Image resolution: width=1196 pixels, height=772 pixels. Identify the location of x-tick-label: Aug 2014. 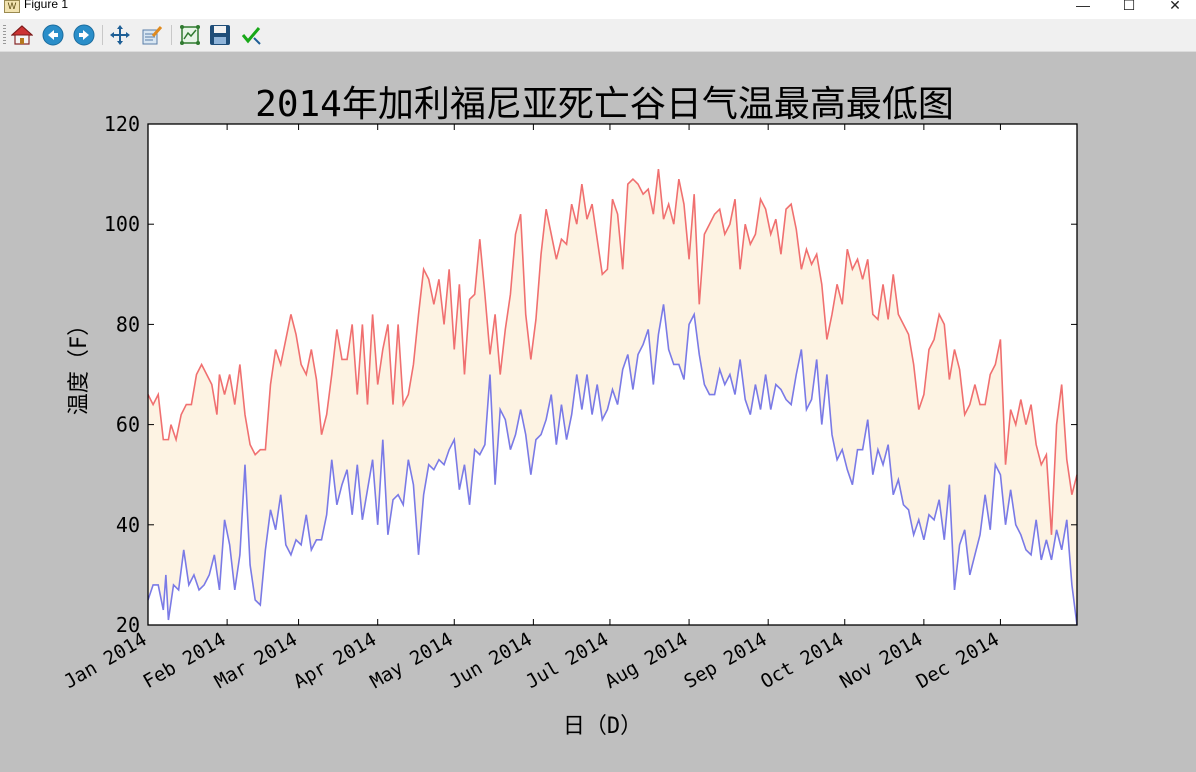
(646, 660).